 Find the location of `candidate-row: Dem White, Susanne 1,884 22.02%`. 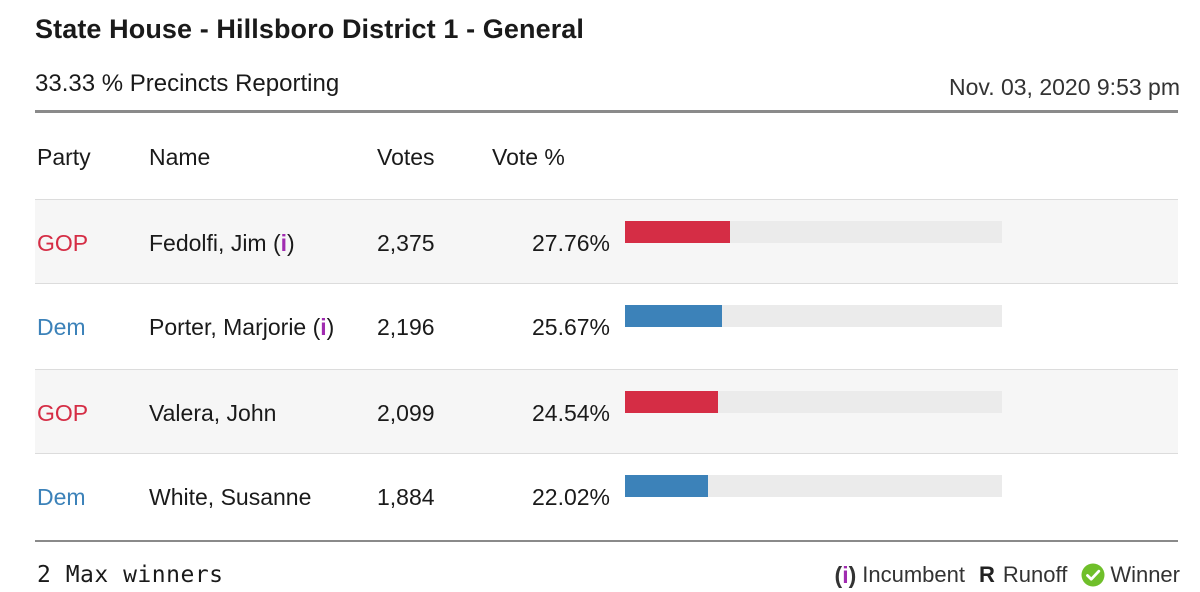

candidate-row: Dem White, Susanne 1,884 22.02% is located at coordinates (606, 496).